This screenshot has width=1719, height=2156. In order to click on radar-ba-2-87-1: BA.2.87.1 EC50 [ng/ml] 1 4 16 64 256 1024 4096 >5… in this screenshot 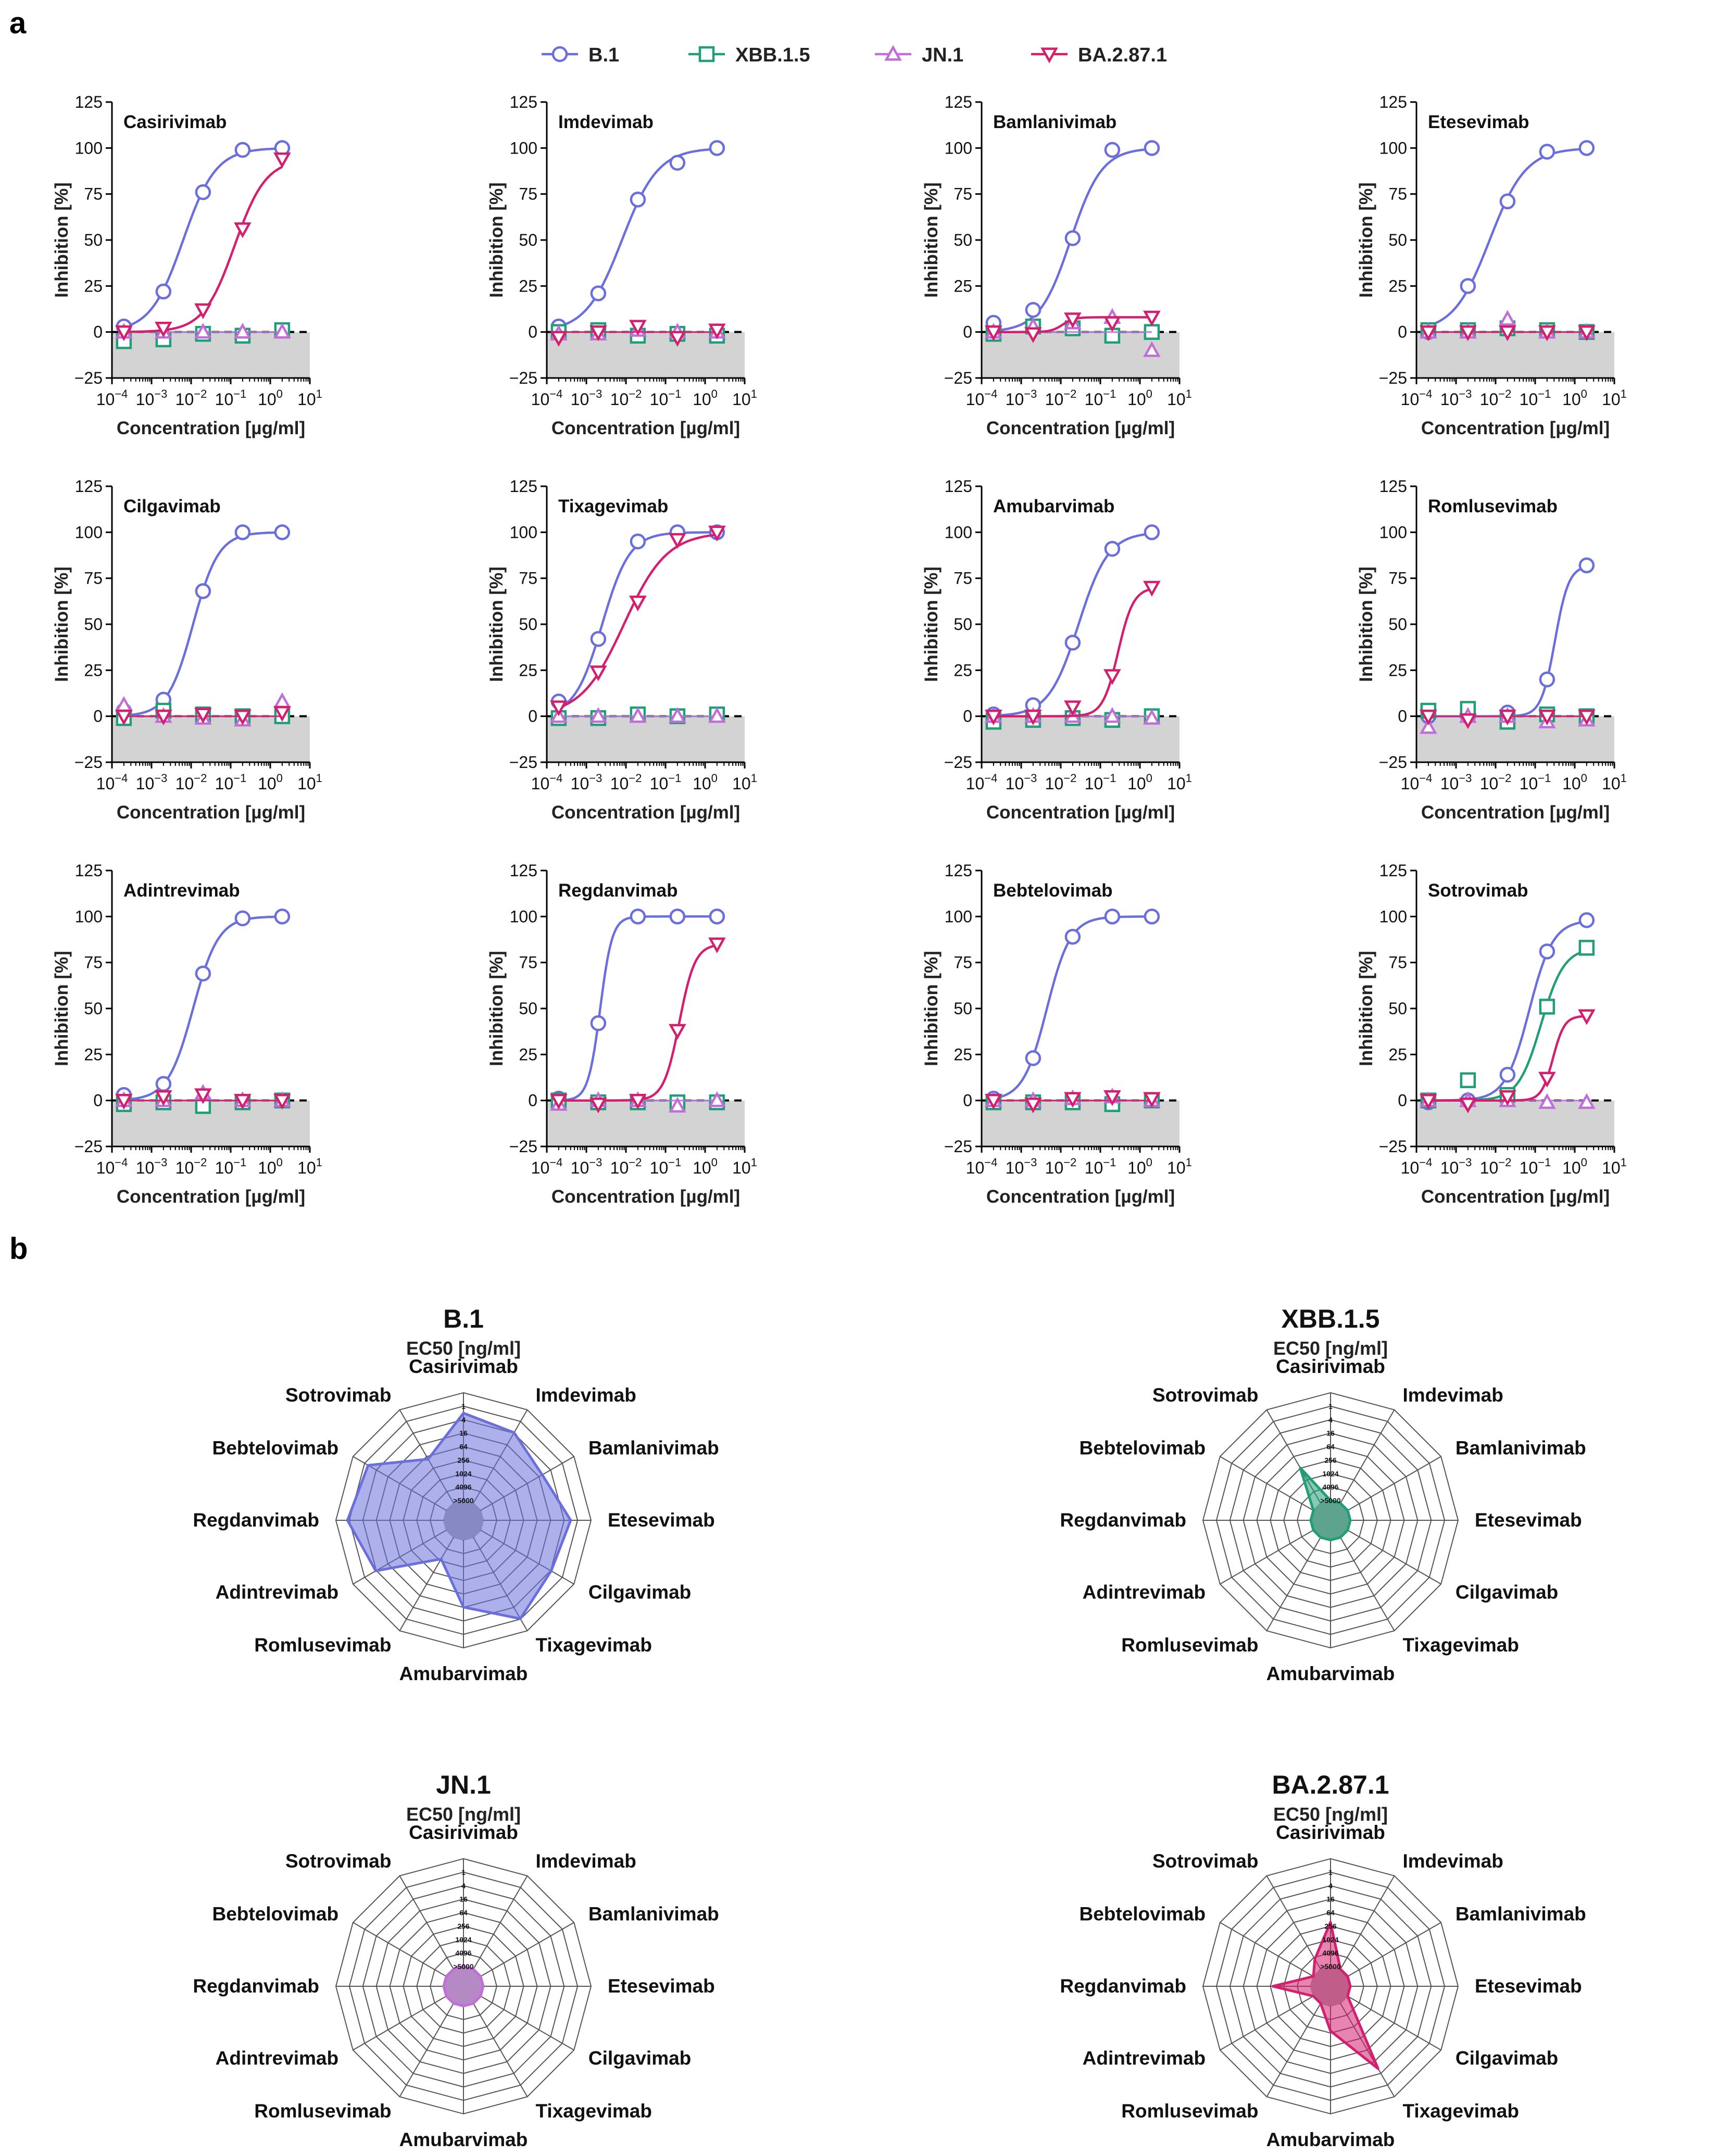, I will do `click(1323, 1960)`.